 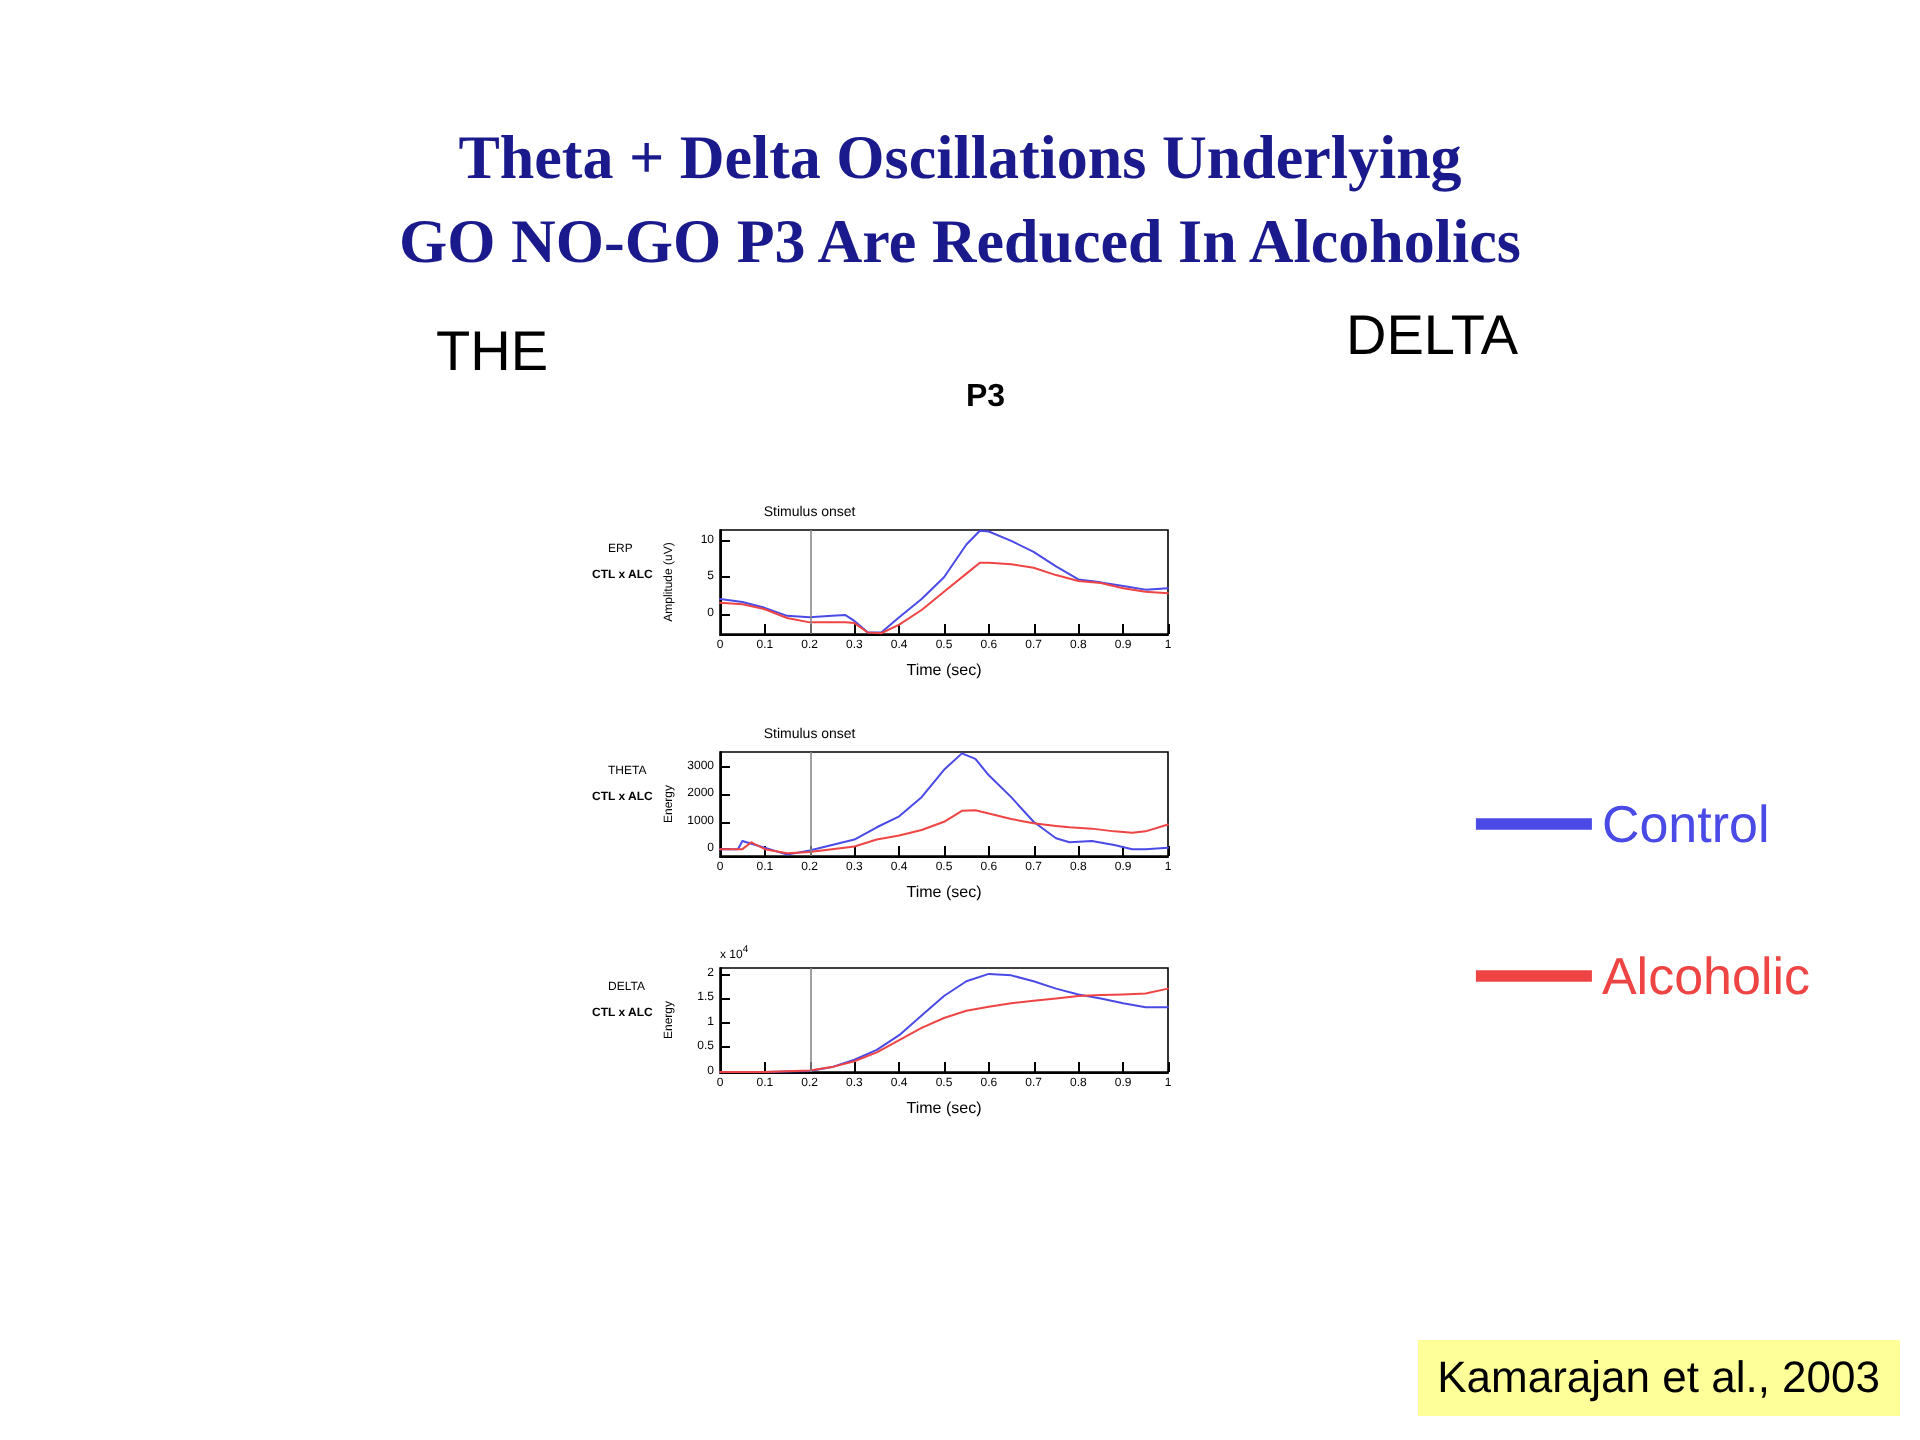 What do you see at coordinates (1685, 824) in the screenshot?
I see `legend-label: Control` at bounding box center [1685, 824].